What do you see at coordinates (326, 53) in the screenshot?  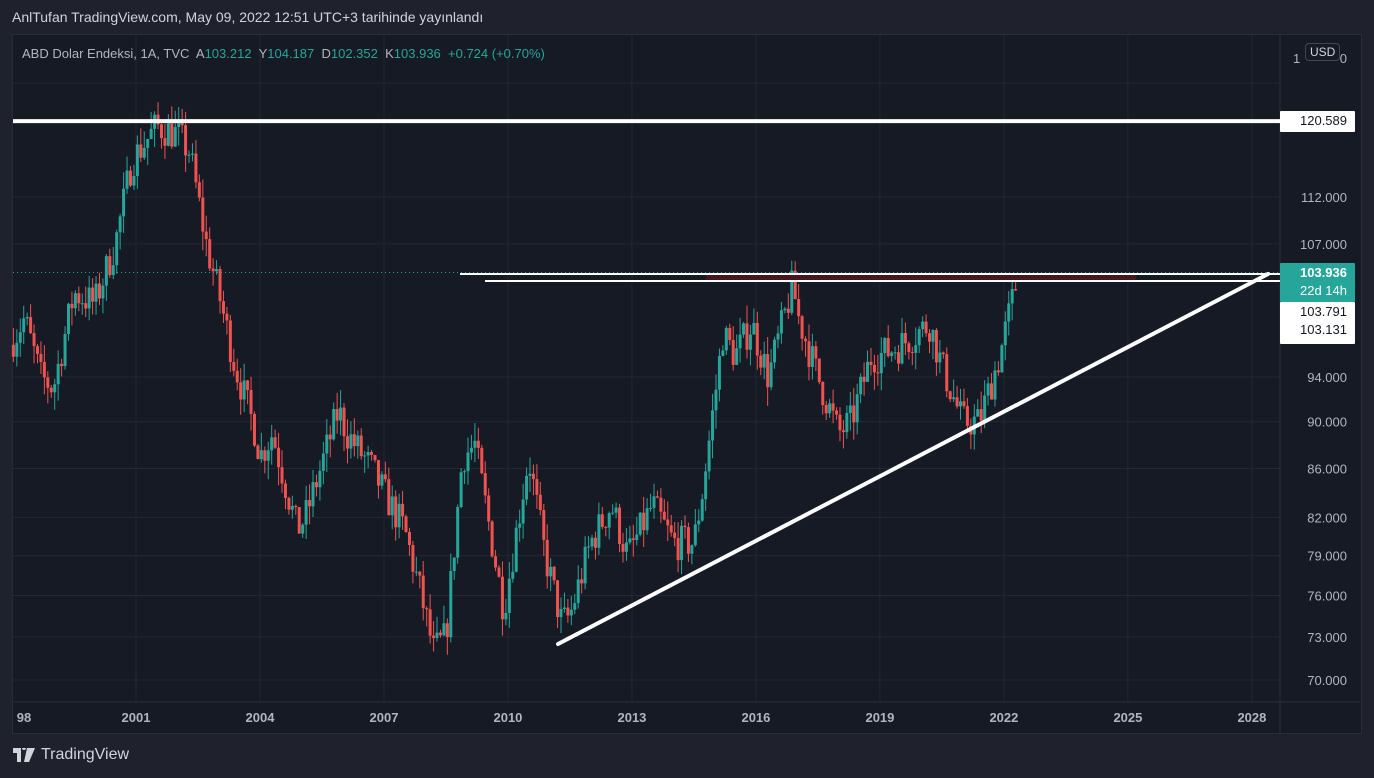 I see `low-label: D` at bounding box center [326, 53].